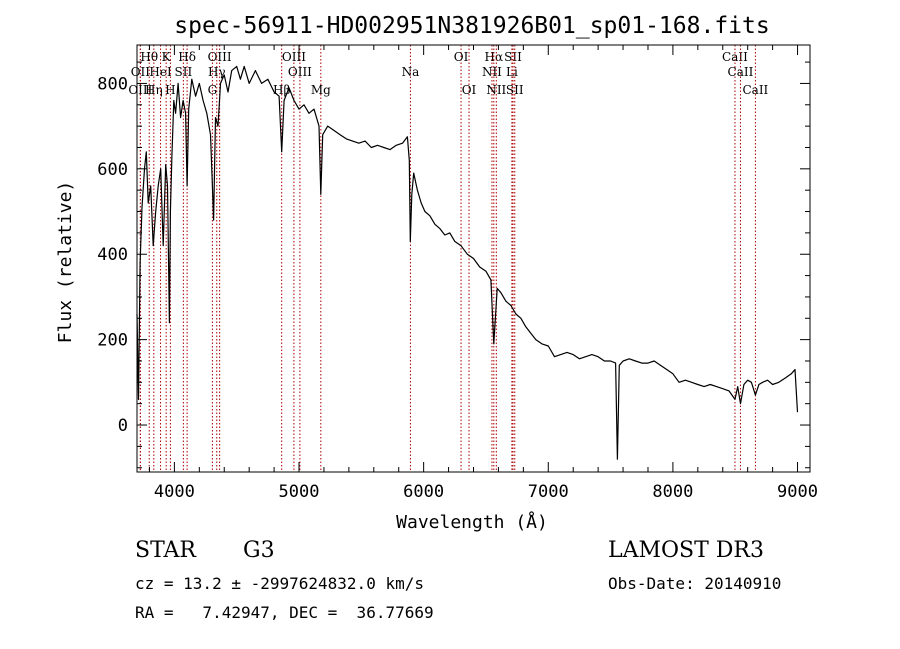  What do you see at coordinates (112, 84) in the screenshot?
I see `y-tick-label-800: 800` at bounding box center [112, 84].